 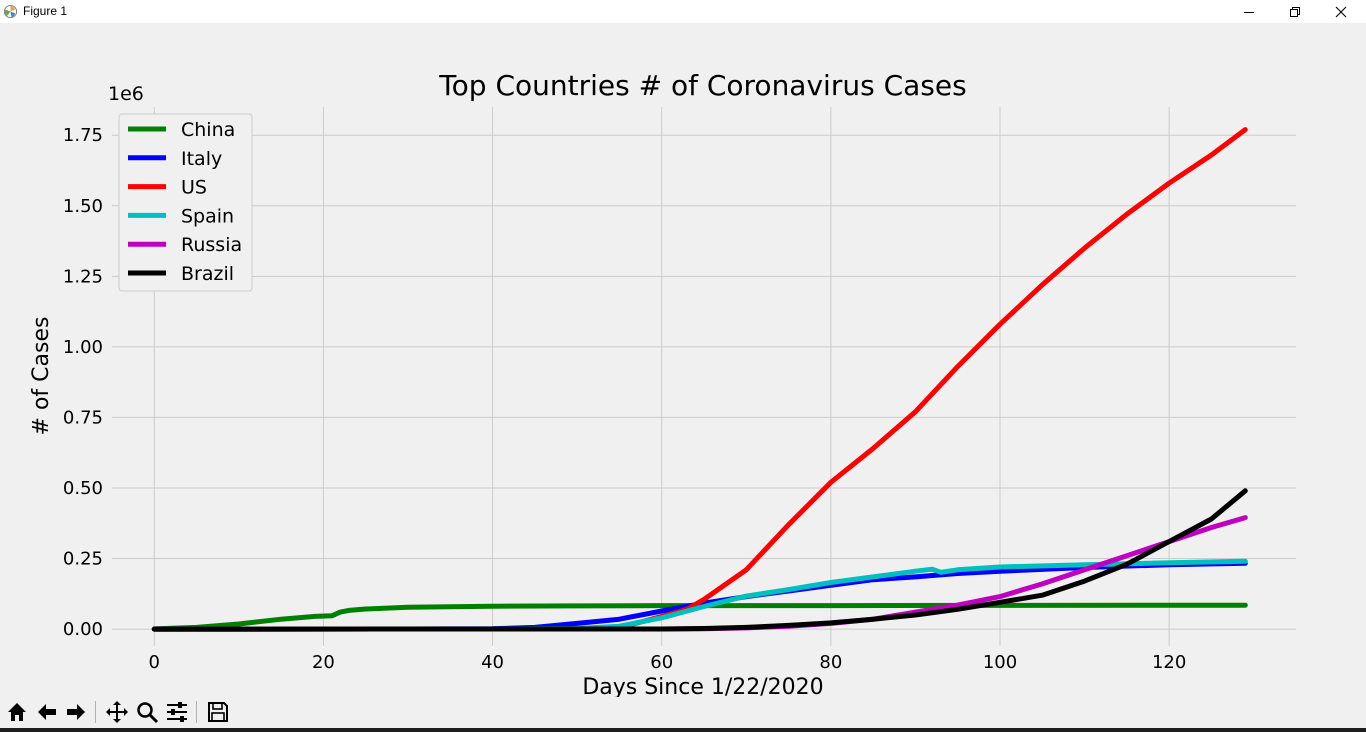 What do you see at coordinates (45, 11) in the screenshot?
I see `window-title: Figure 1` at bounding box center [45, 11].